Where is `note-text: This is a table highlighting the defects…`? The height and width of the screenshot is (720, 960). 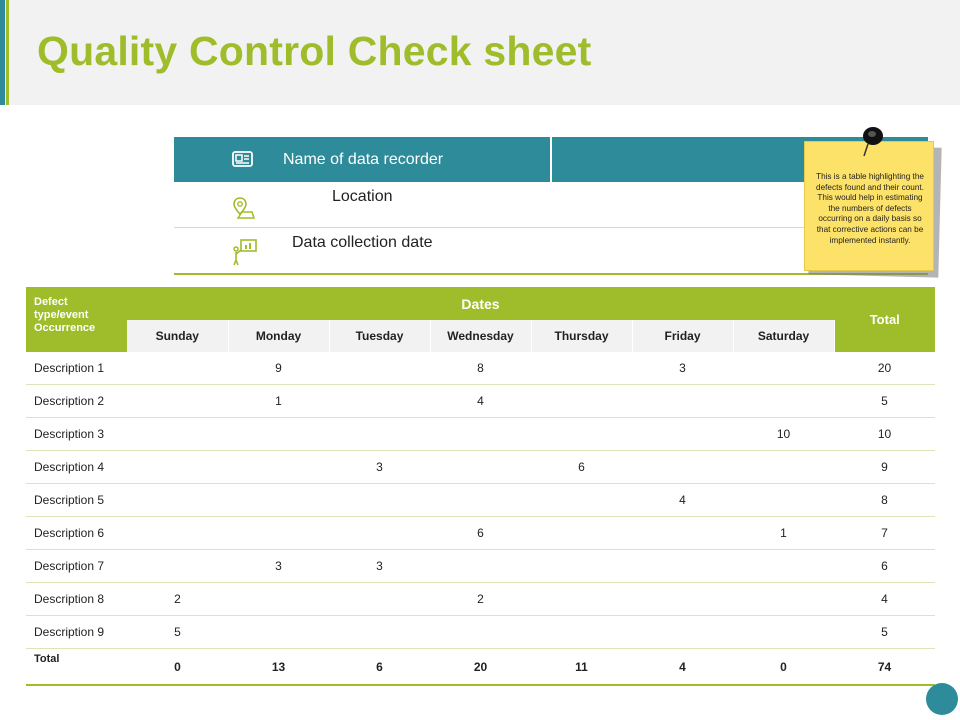 note-text: This is a table highlighting the defects… is located at coordinates (870, 208).